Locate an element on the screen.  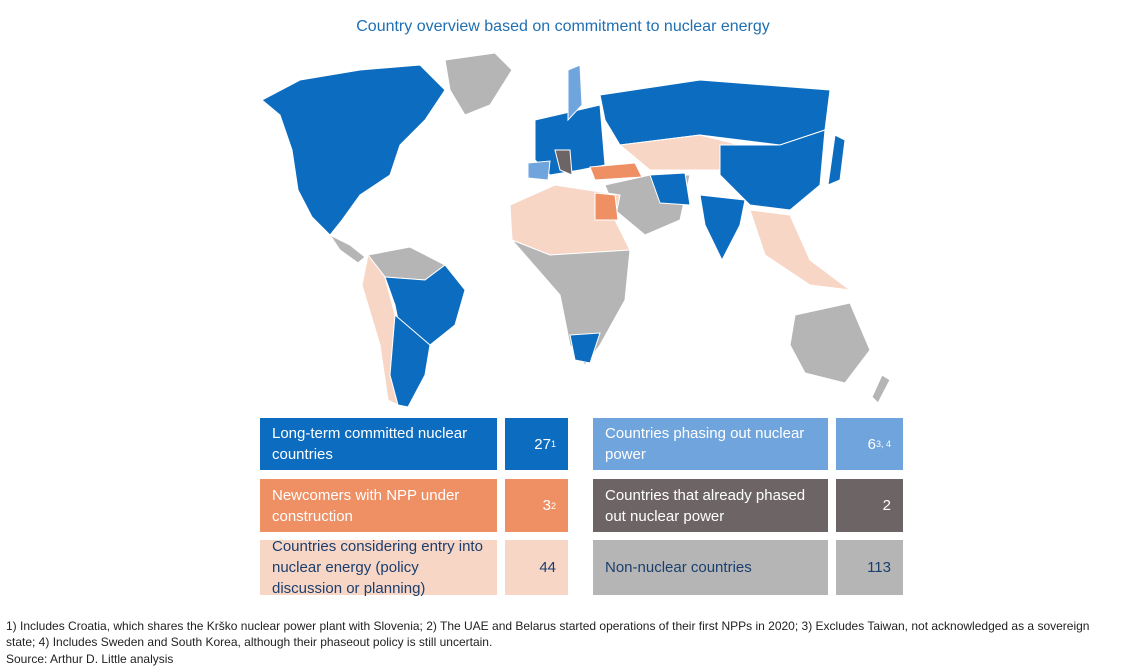
iran is located at coordinates (670, 189).